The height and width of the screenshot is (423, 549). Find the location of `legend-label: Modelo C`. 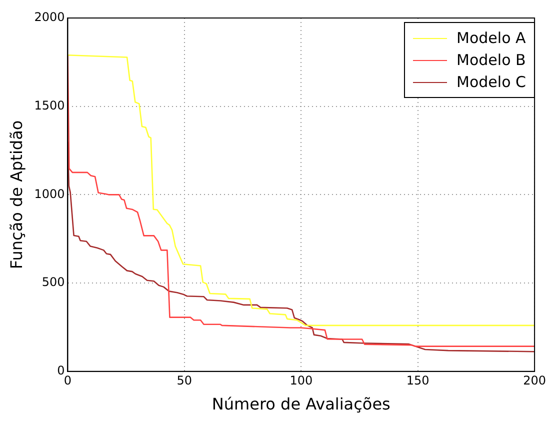

legend-label: Modelo C is located at coordinates (491, 82).